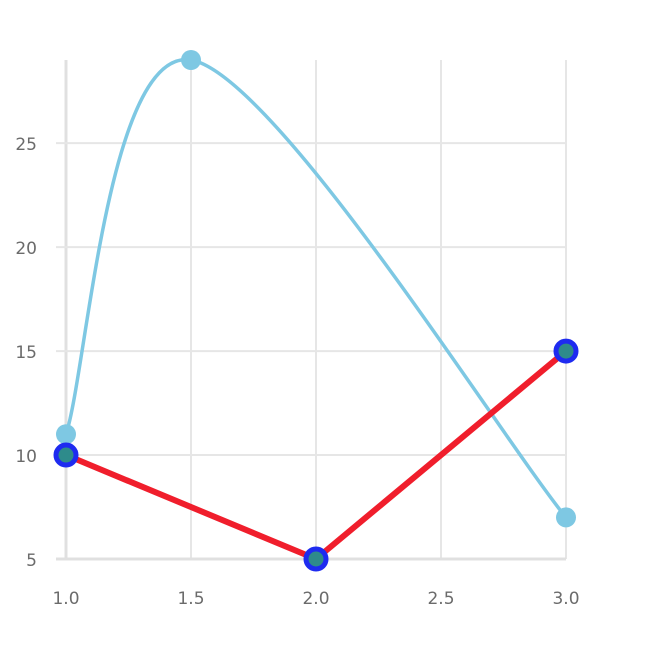 Image resolution: width=648 pixels, height=650 pixels. What do you see at coordinates (26, 353) in the screenshot?
I see `y-tick-label: 15` at bounding box center [26, 353].